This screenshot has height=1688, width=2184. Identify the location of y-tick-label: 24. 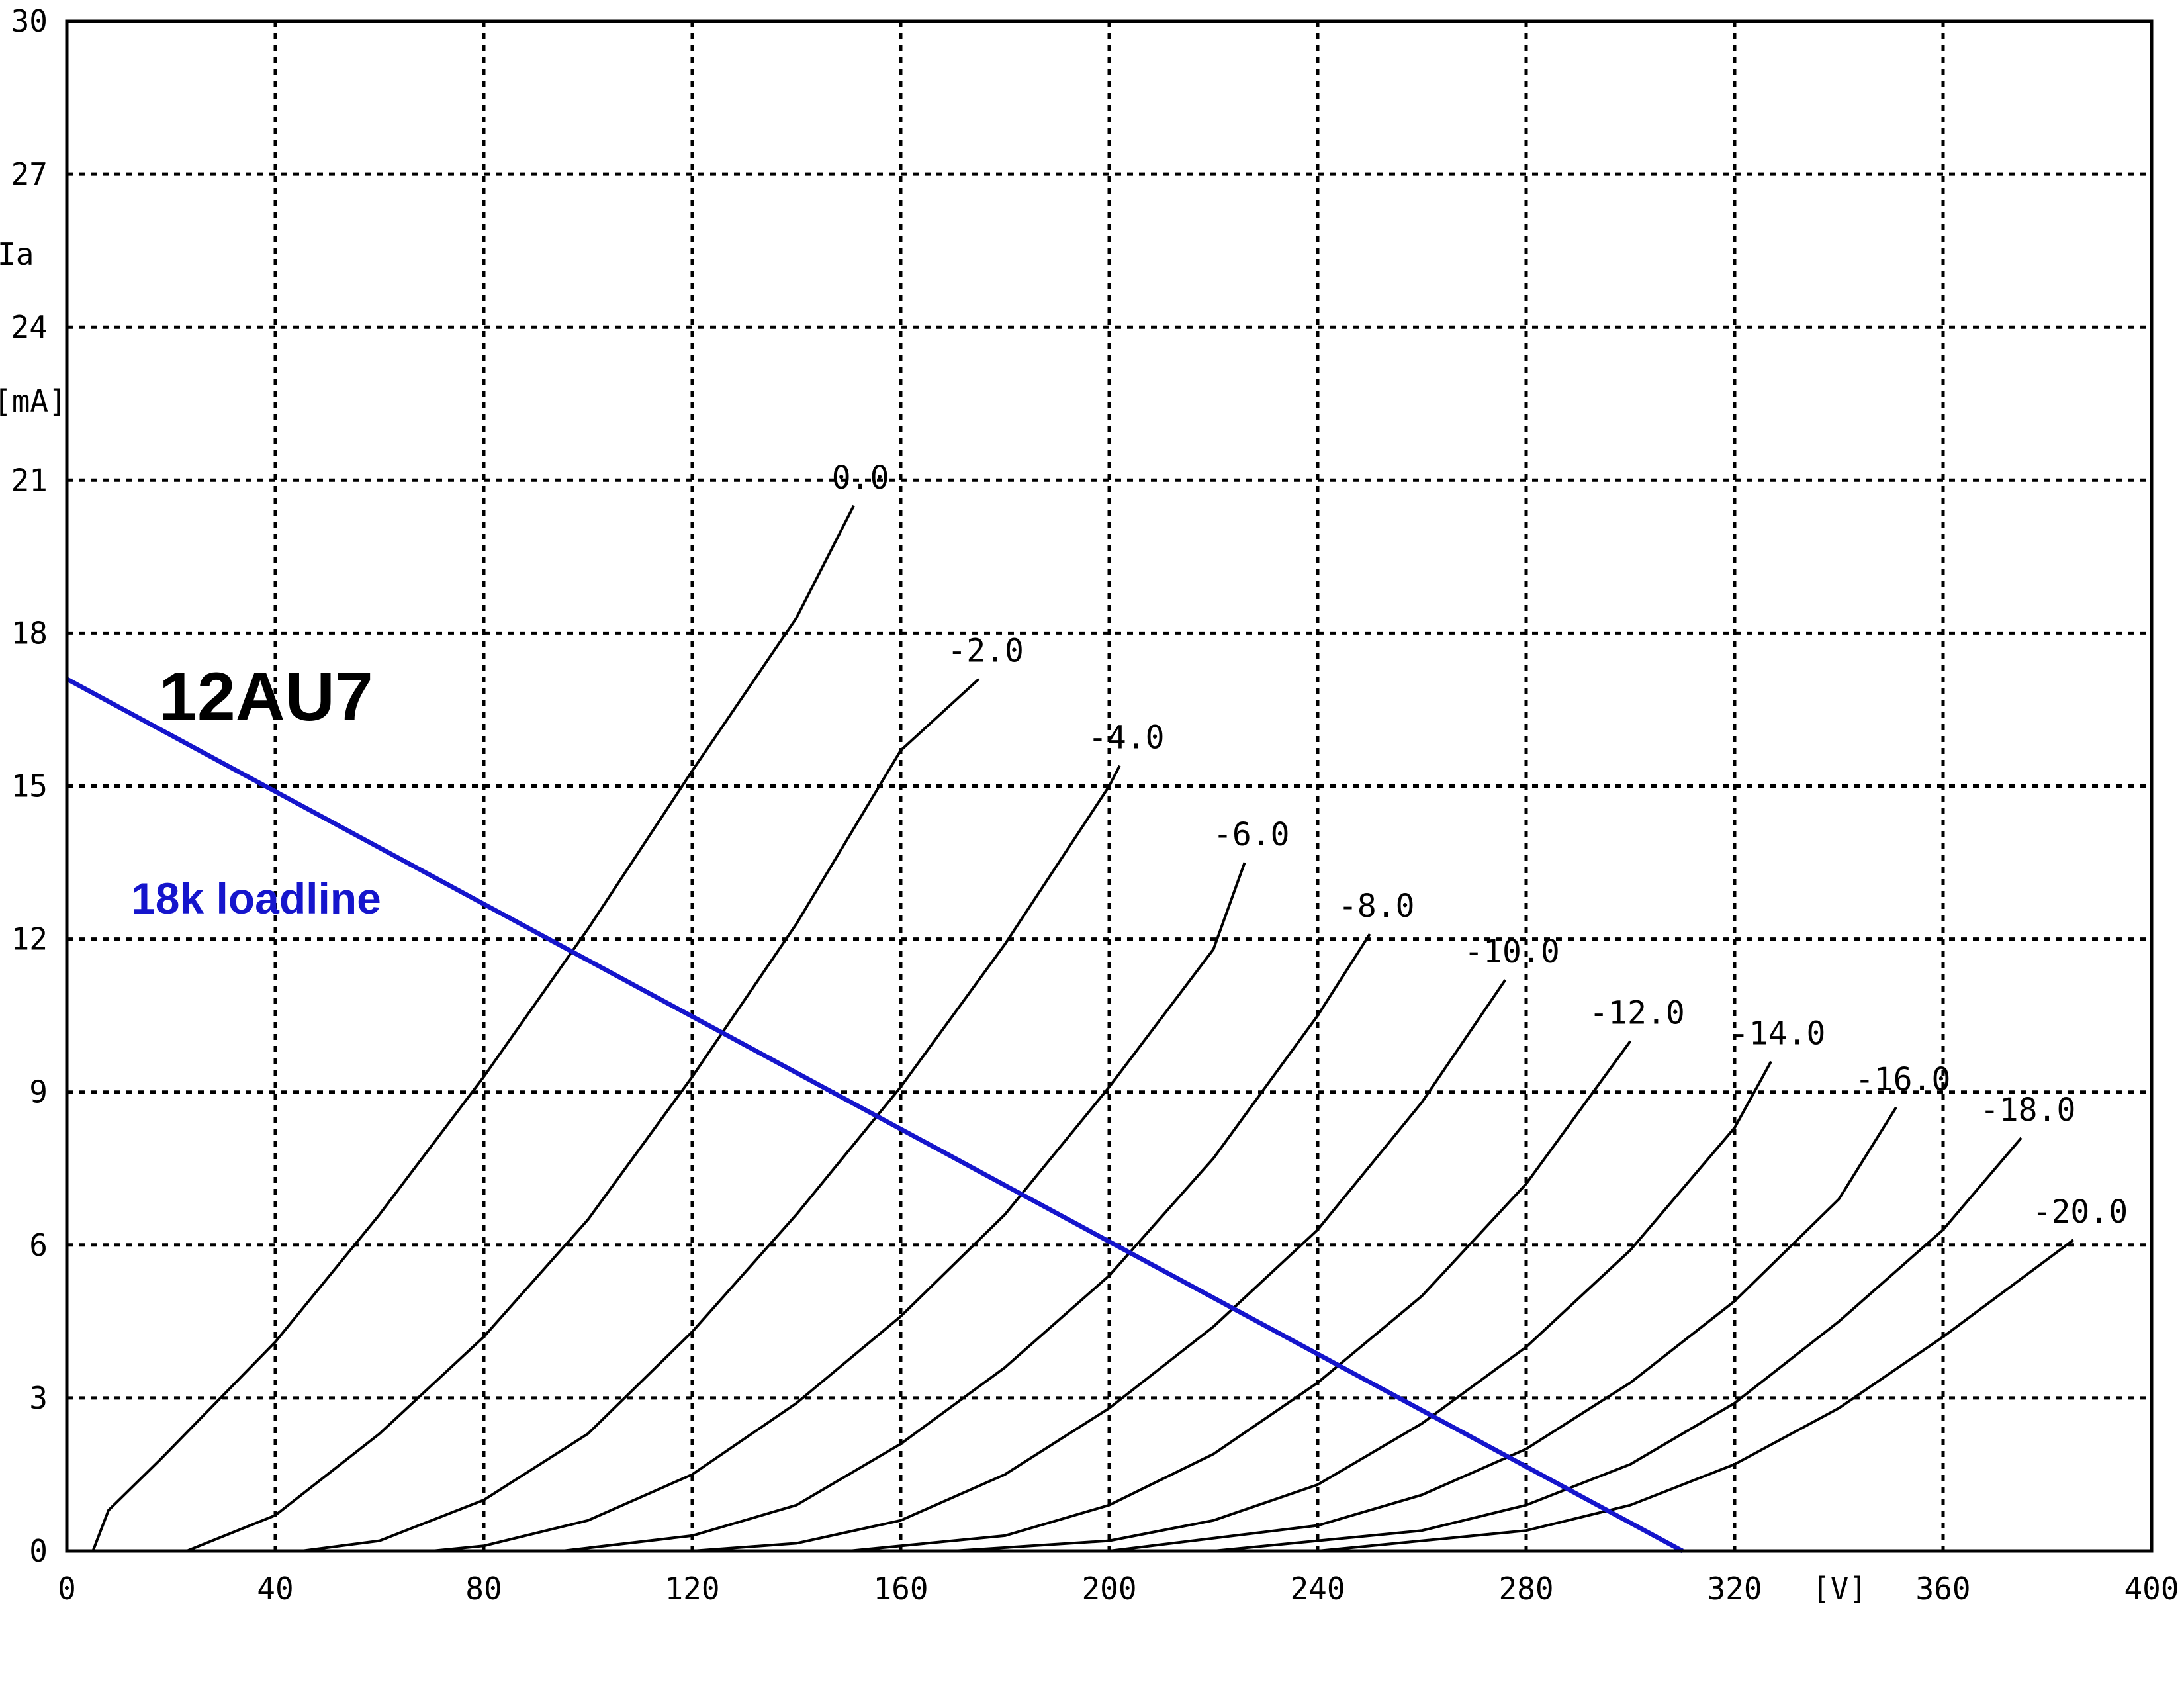
(30, 327).